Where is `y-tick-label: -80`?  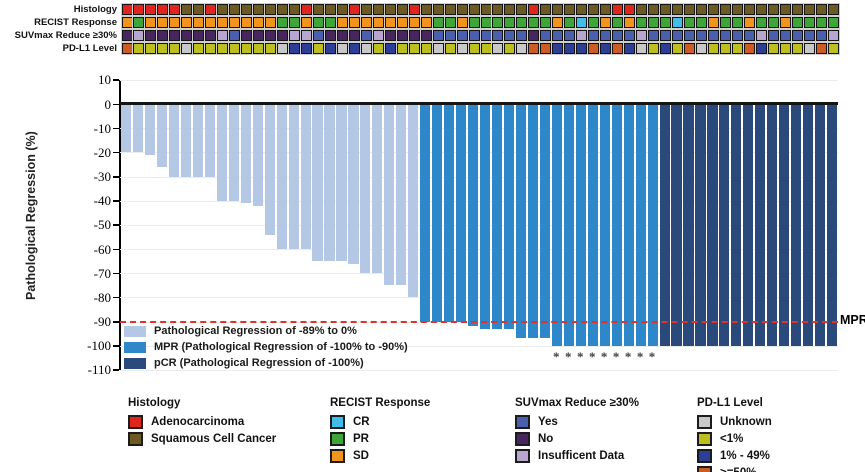
y-tick-label: -80 is located at coordinates (102, 297).